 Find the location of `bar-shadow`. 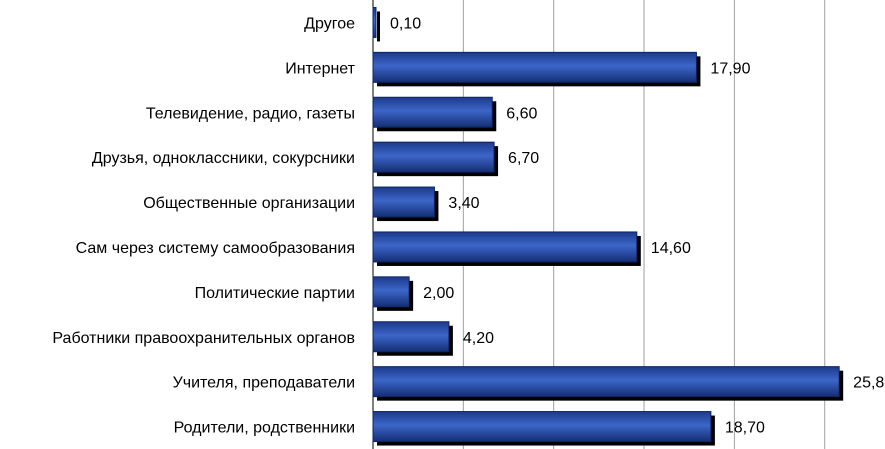

bar-shadow is located at coordinates (378, 26).